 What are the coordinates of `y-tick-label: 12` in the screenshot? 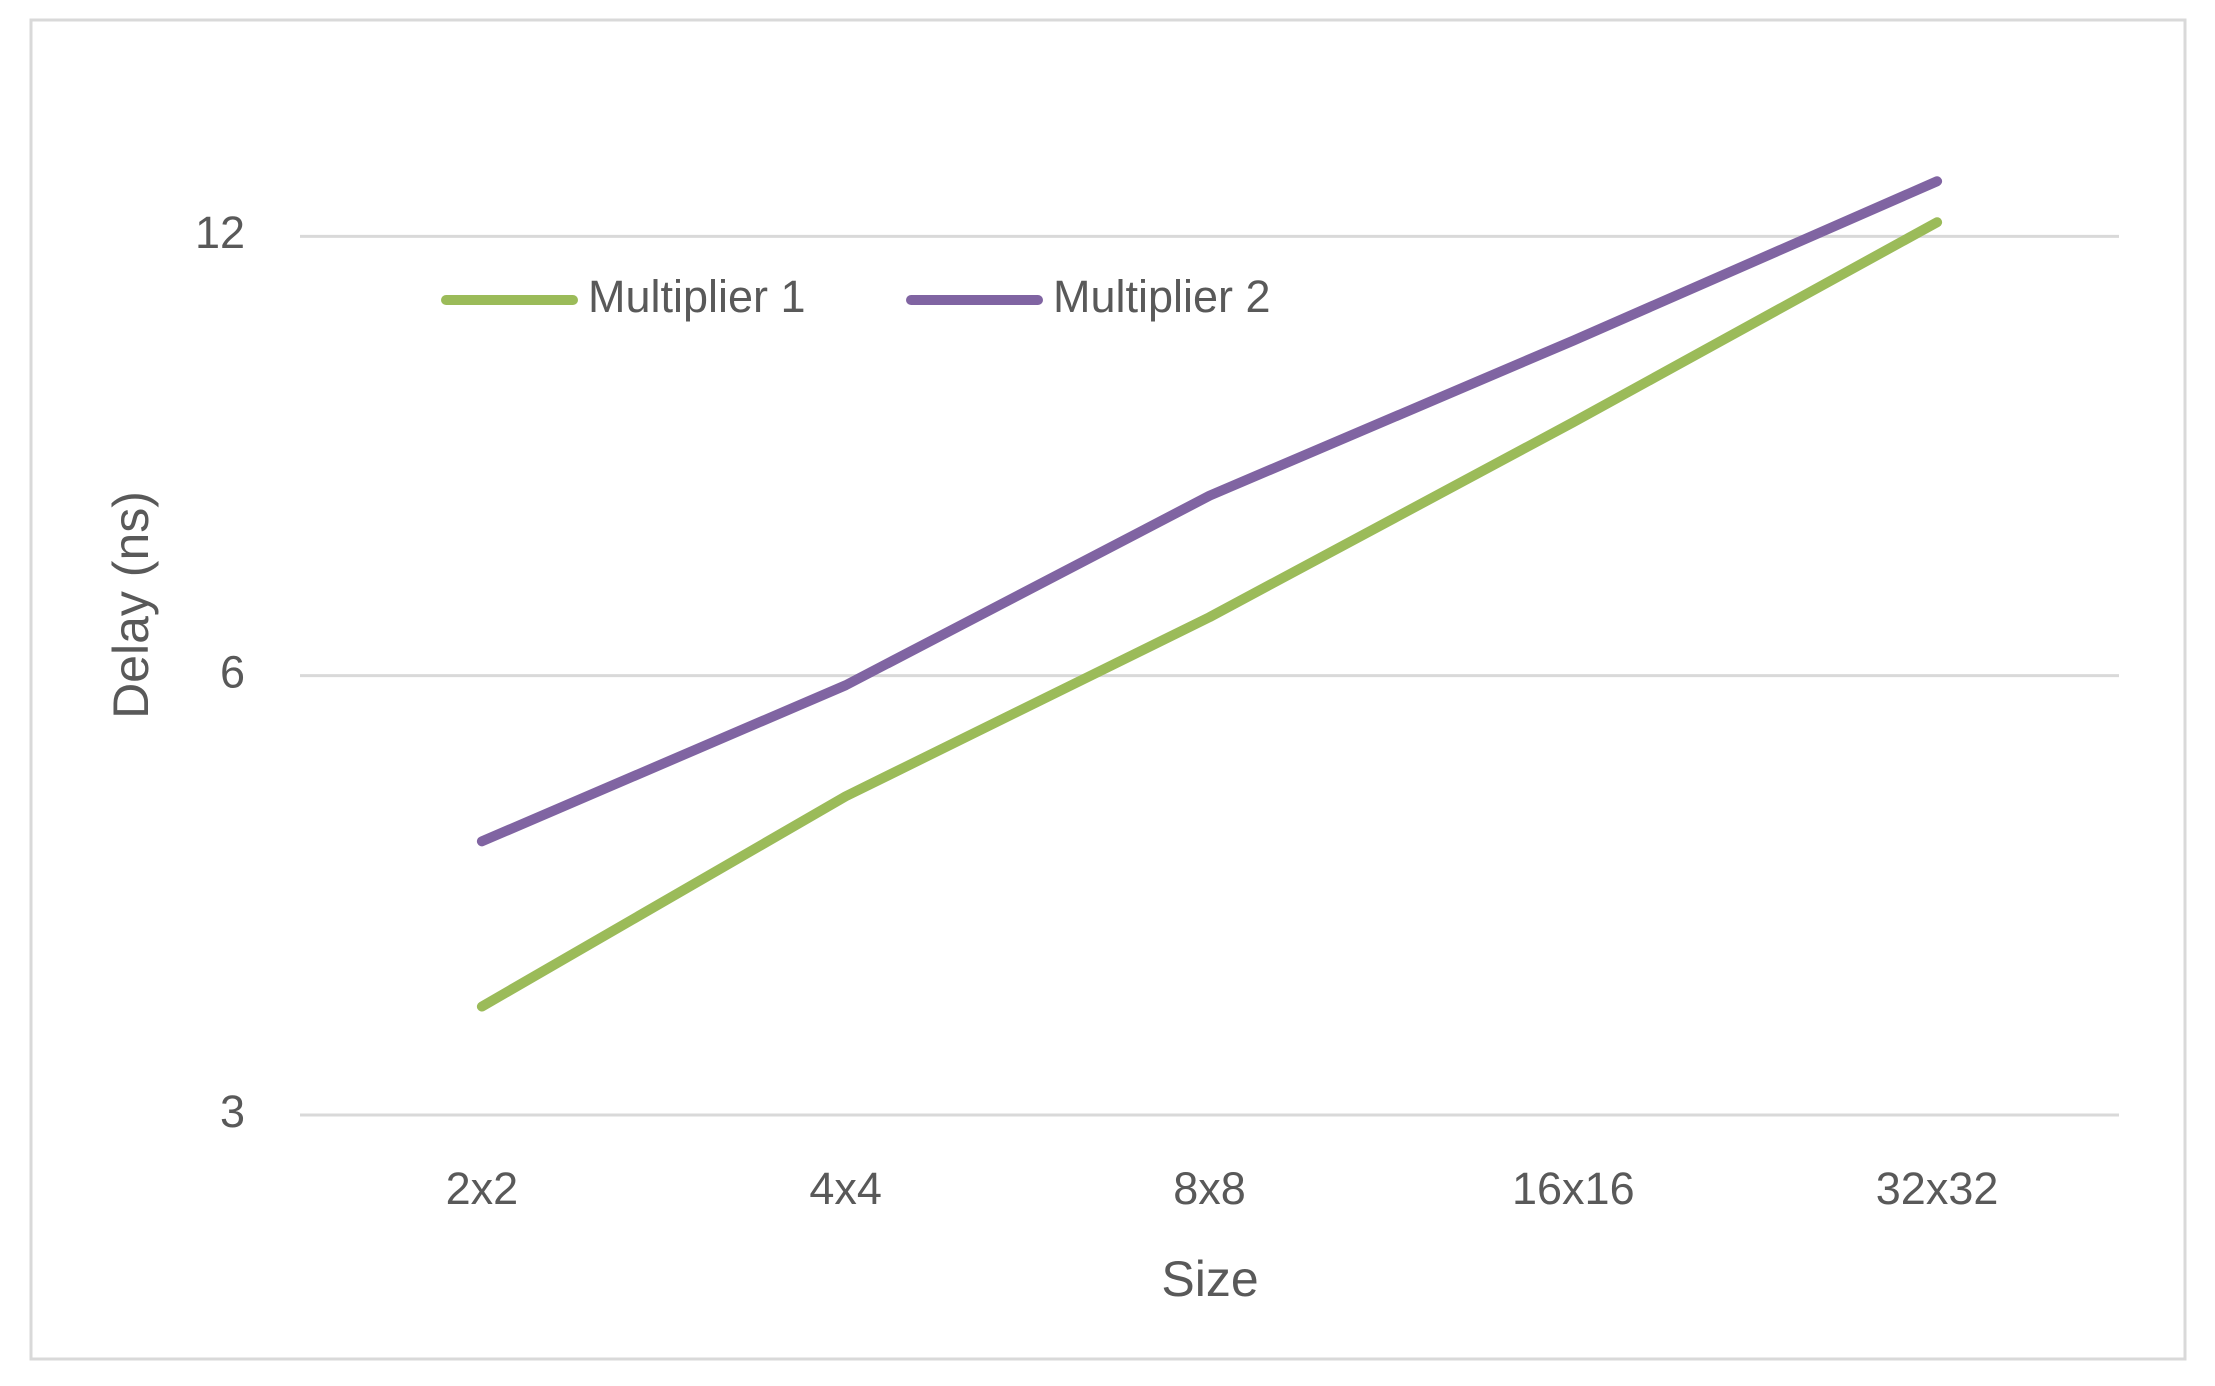 It's located at (220, 232).